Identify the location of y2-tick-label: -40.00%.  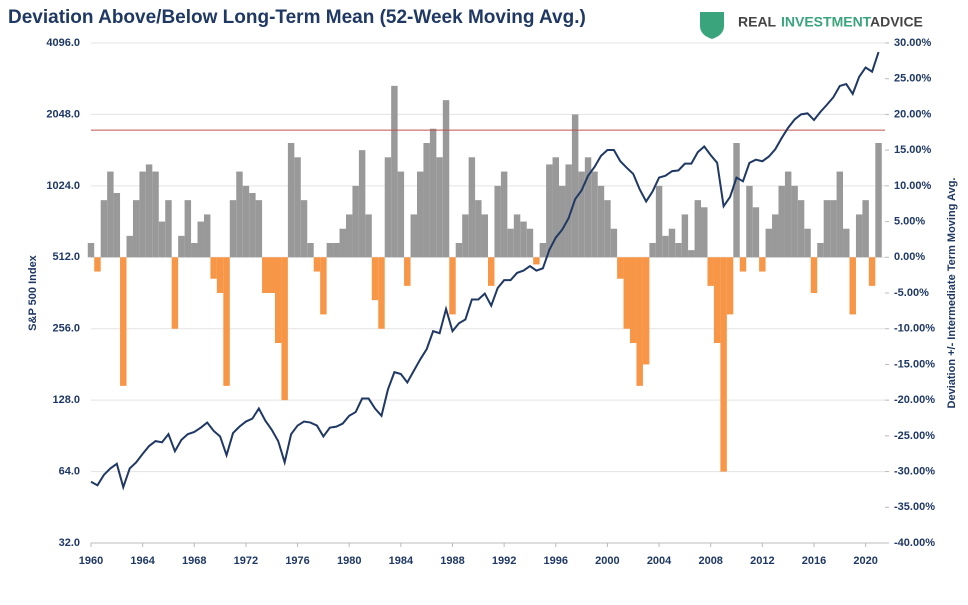
(914, 543).